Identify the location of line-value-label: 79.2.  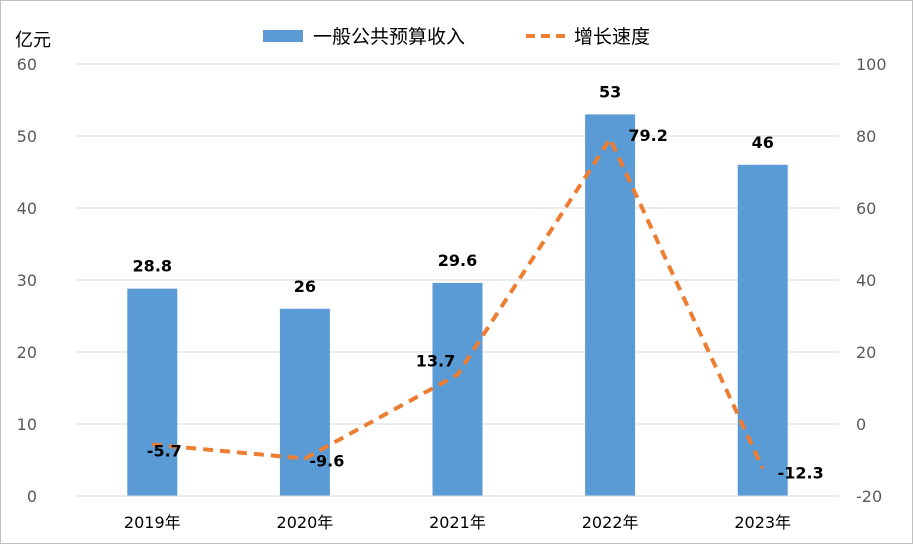
(647, 135).